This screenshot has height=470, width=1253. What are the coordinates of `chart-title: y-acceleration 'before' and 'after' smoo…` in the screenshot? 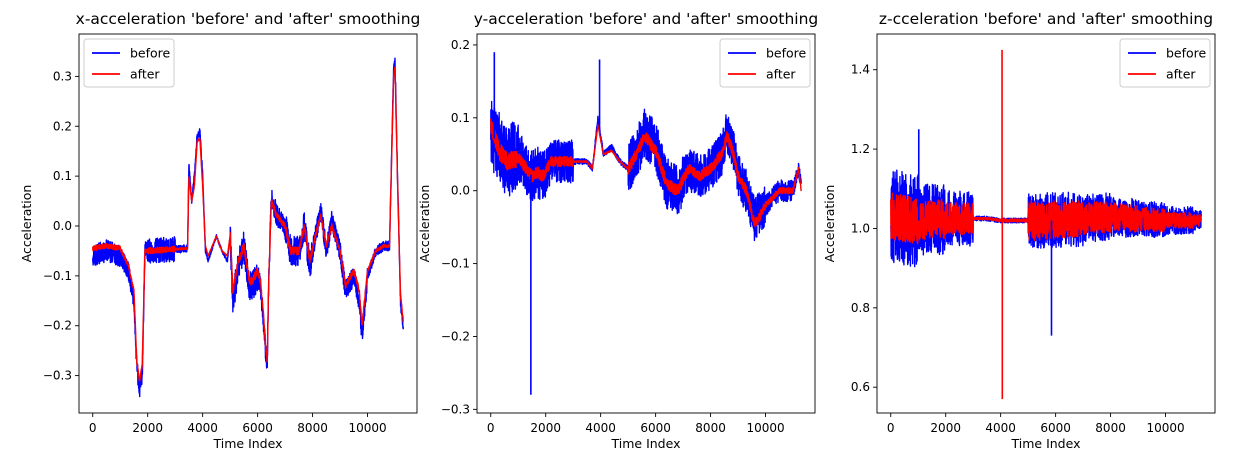 It's located at (646, 19).